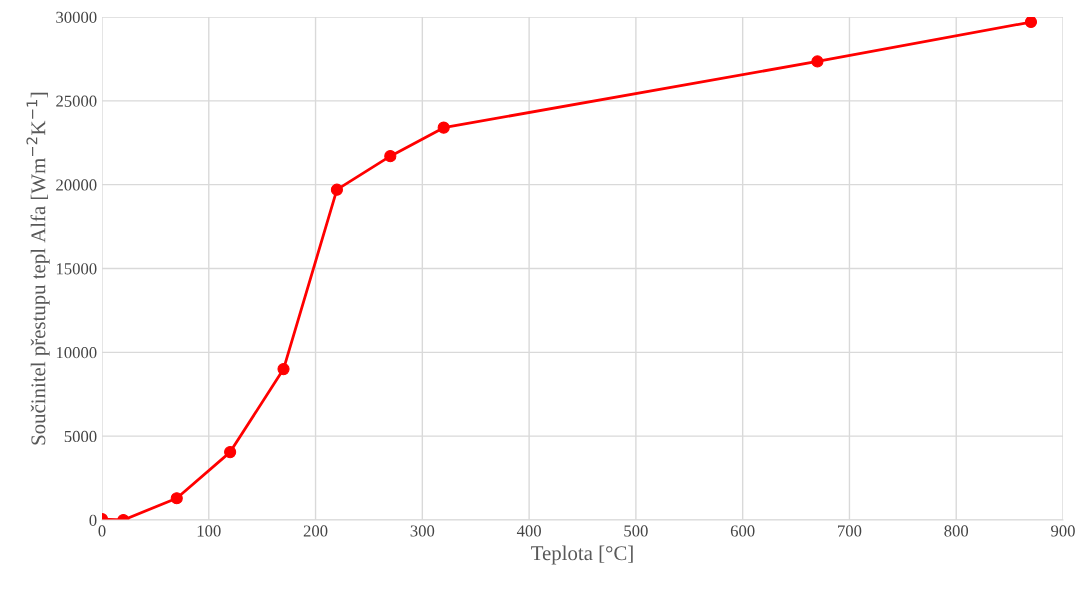 Image resolution: width=1084 pixels, height=589 pixels. I want to click on x-tick-label: 100, so click(209, 531).